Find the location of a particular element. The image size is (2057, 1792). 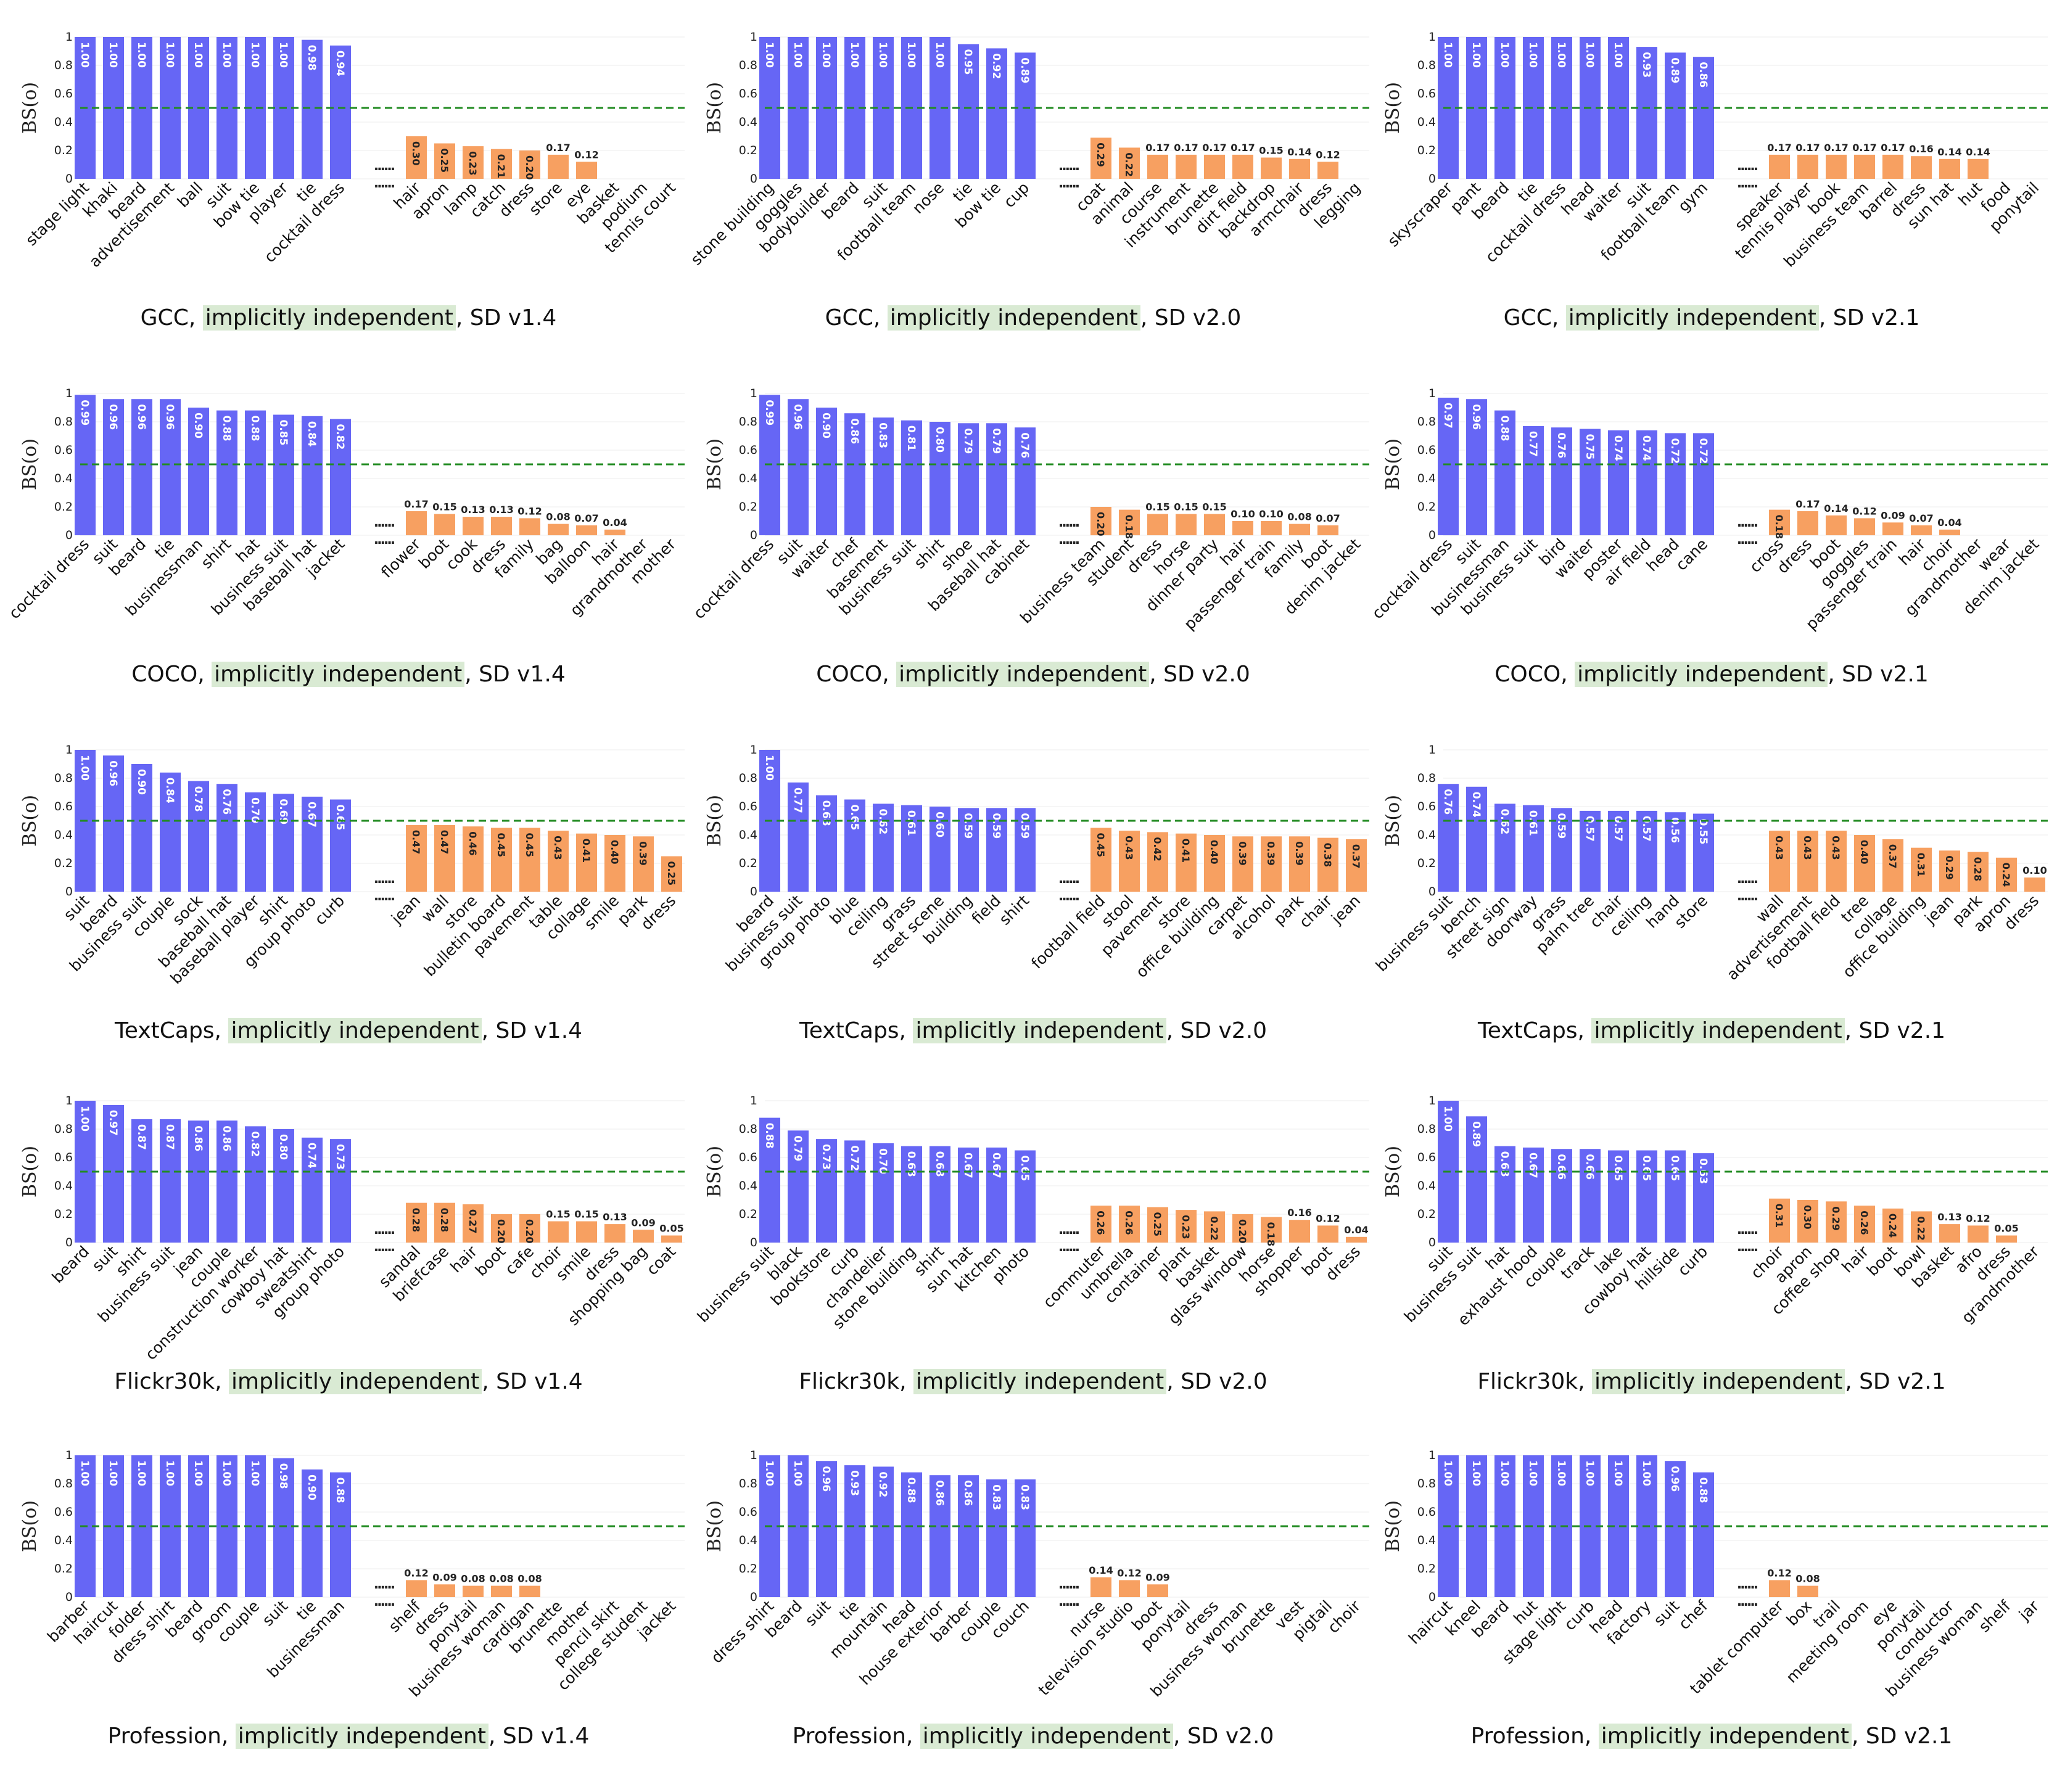

caption-model: , SD v2.0 is located at coordinates (1217, 1381).